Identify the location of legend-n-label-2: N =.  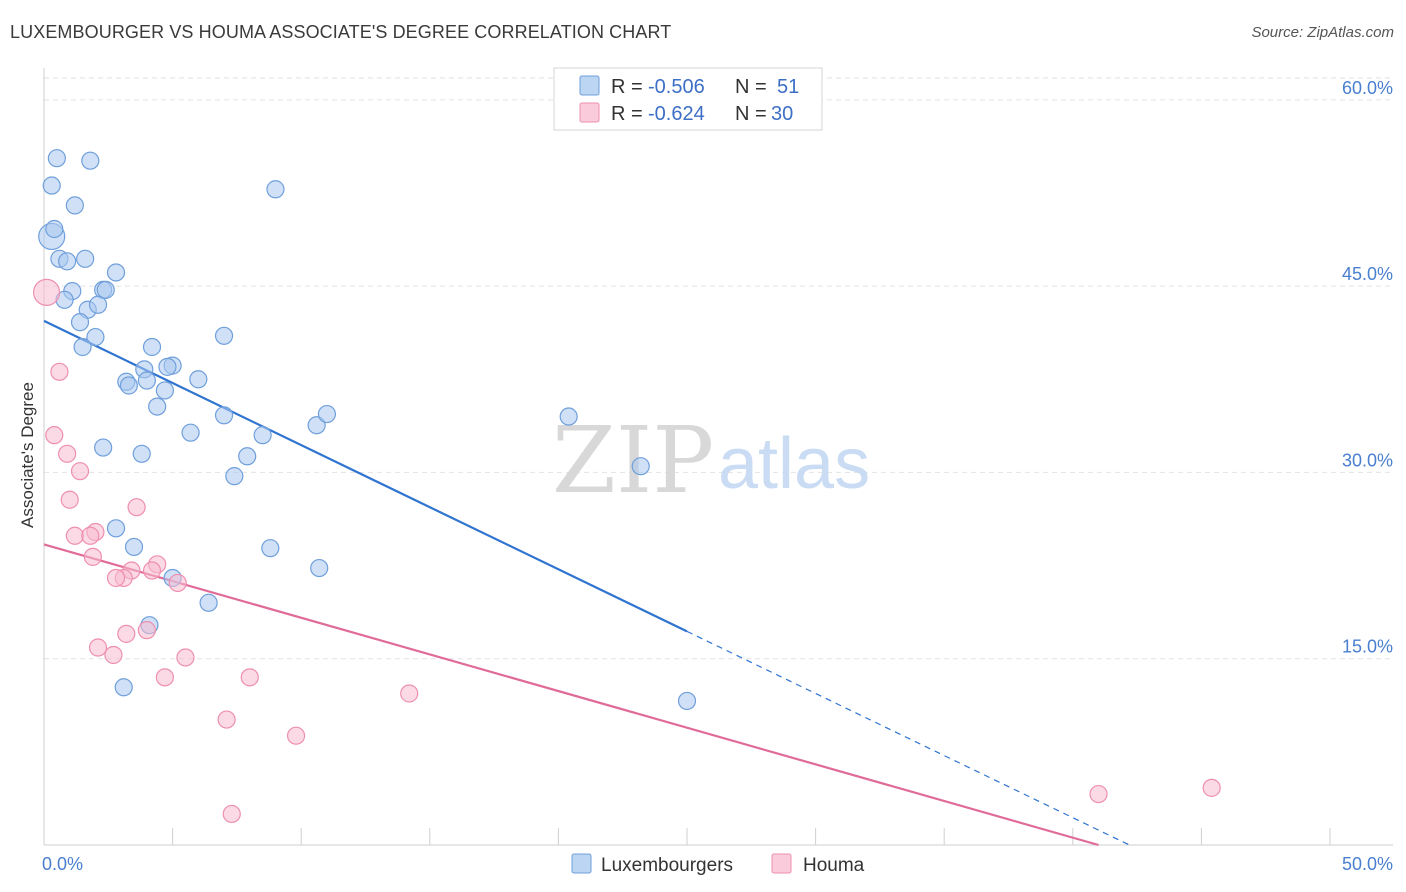
(751, 114).